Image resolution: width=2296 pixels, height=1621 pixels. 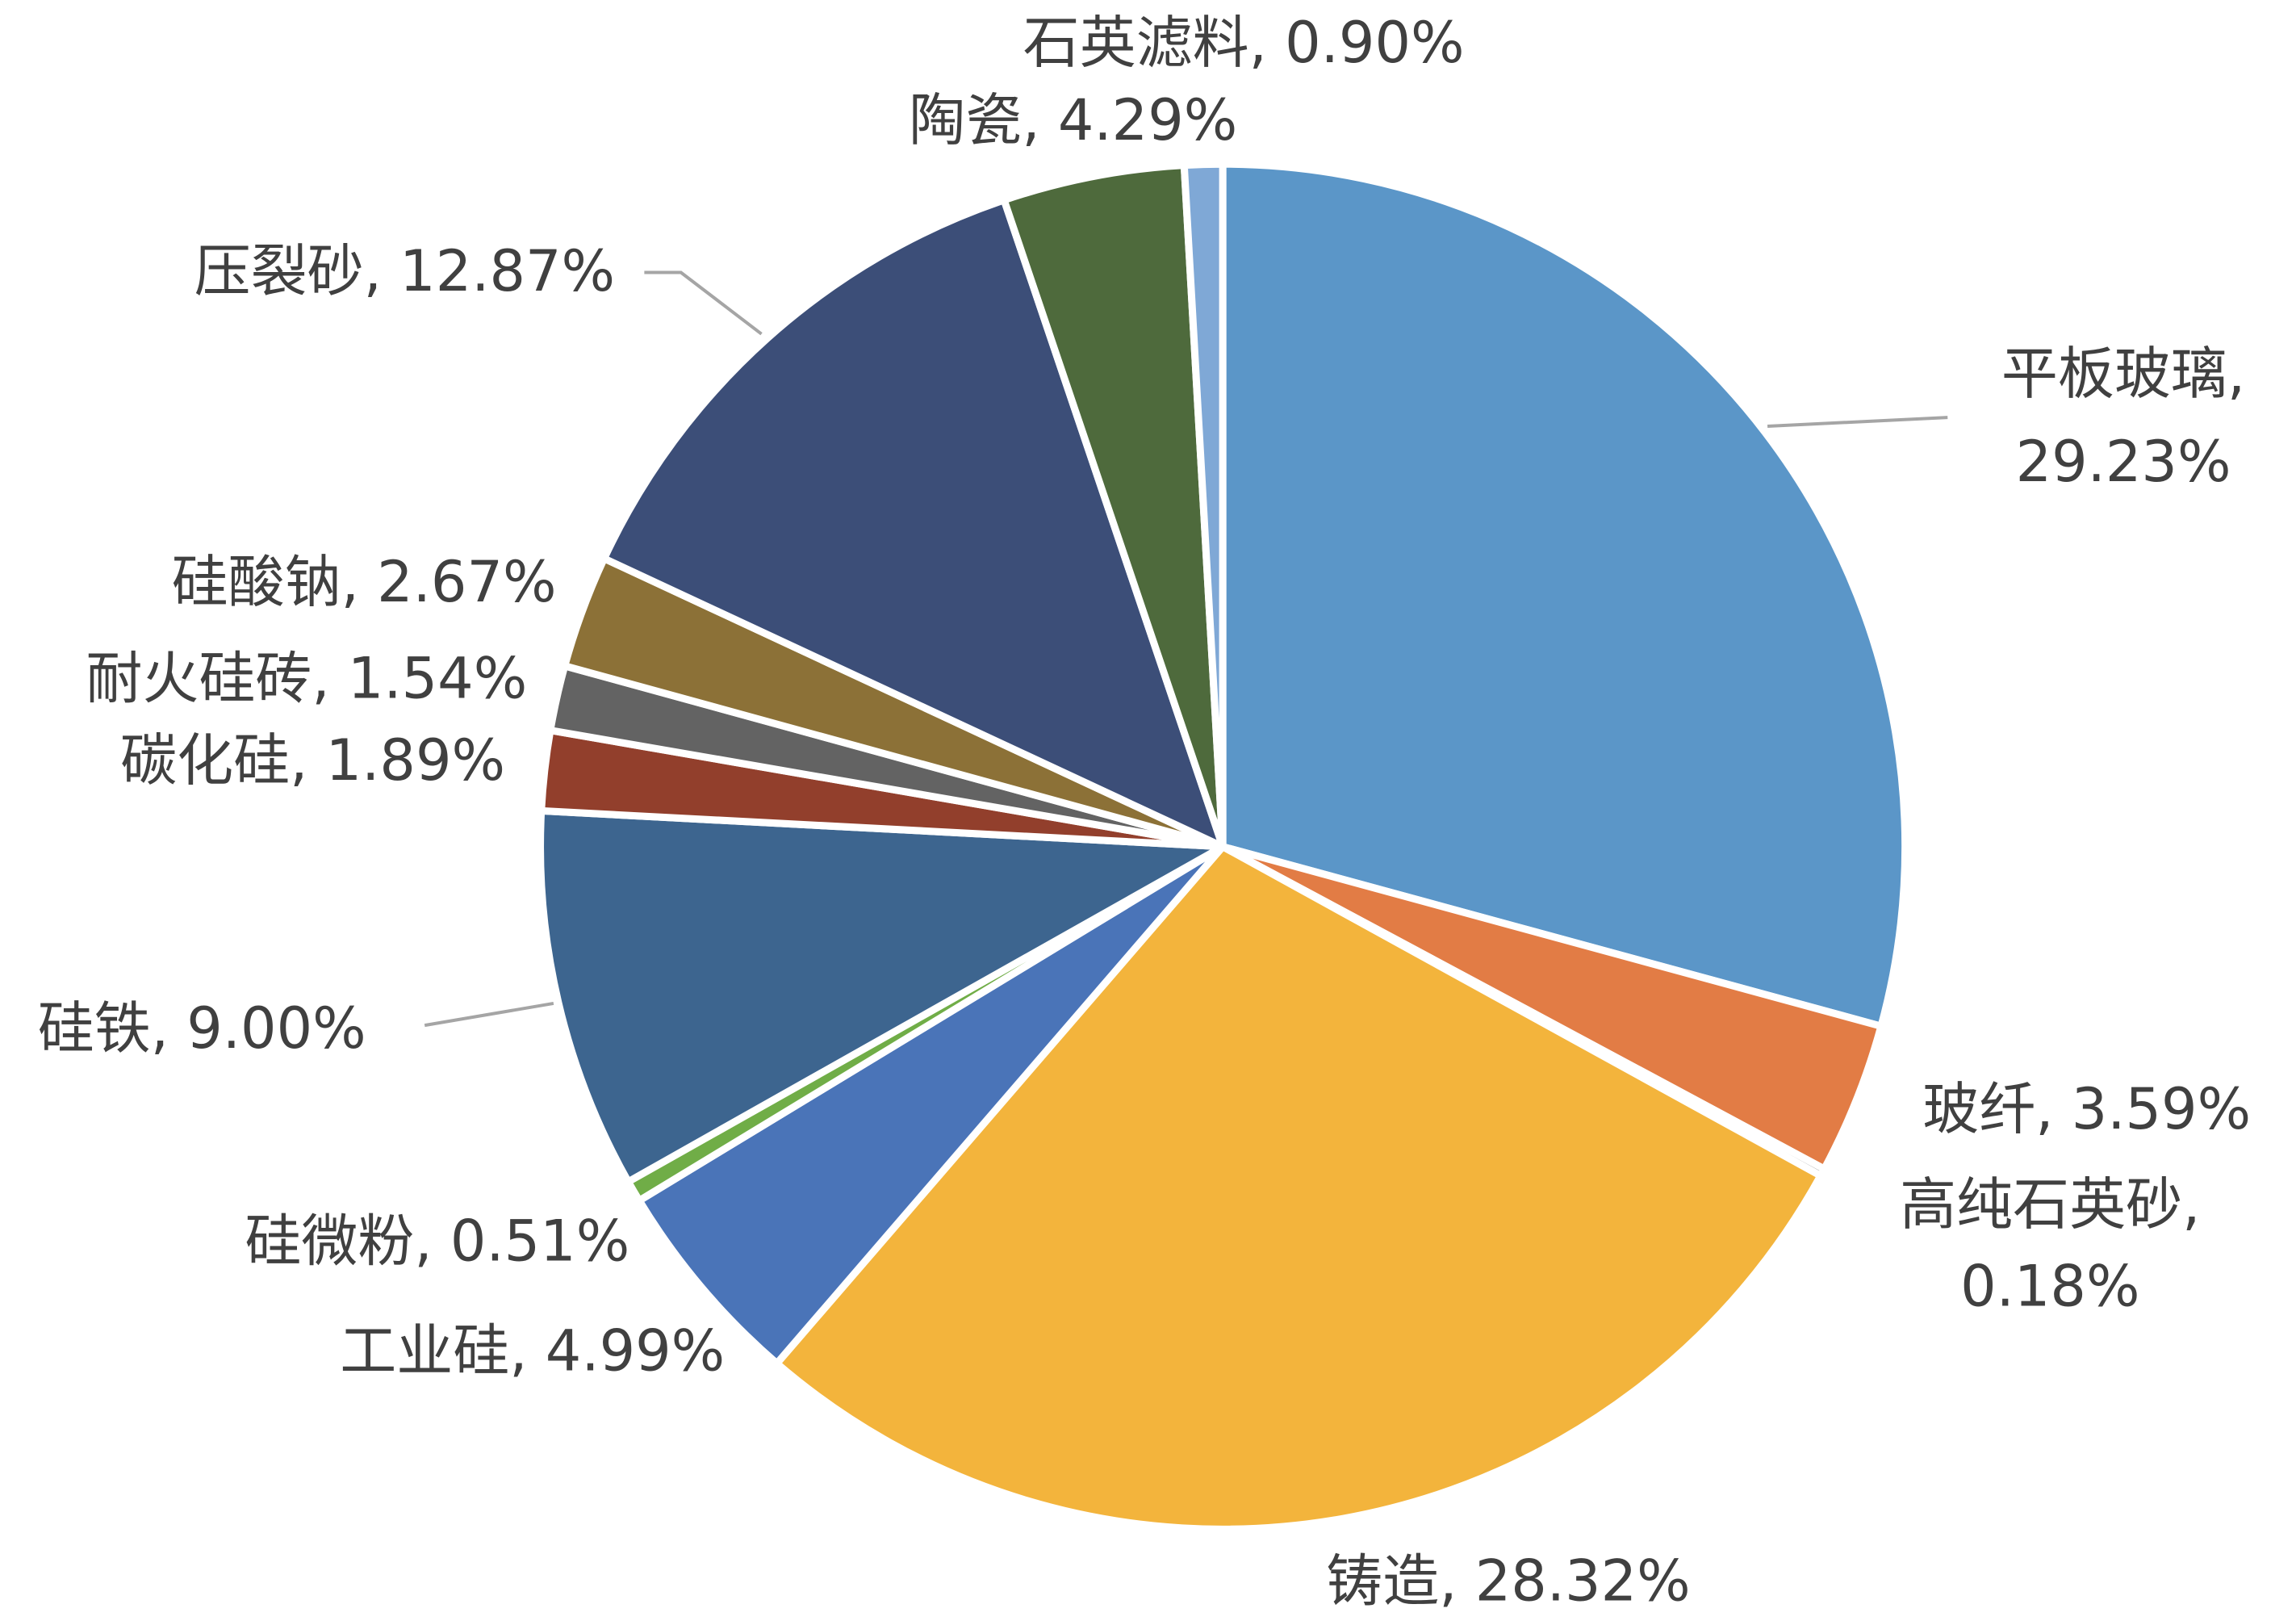 What do you see at coordinates (2123, 374) in the screenshot?
I see `data-label-line: 平板玻璃,` at bounding box center [2123, 374].